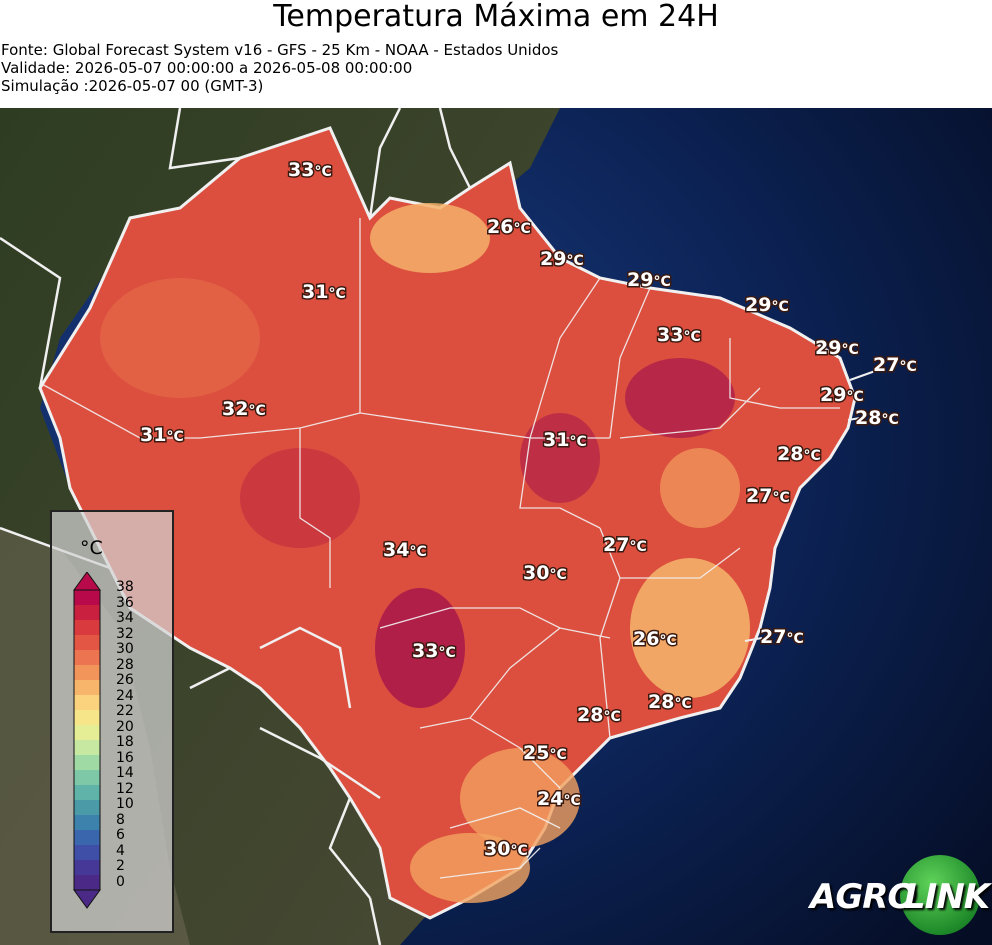 The width and height of the screenshot is (992, 945). What do you see at coordinates (120, 850) in the screenshot?
I see `legend-tick-label: 4` at bounding box center [120, 850].